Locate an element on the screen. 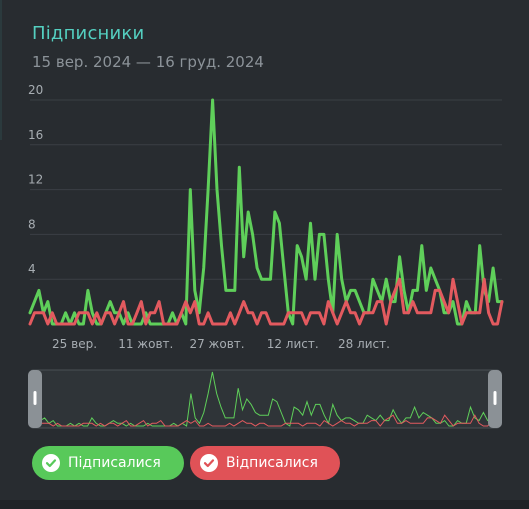 This screenshot has height=509, width=529. legend-subscribed-toggle: Підписалися is located at coordinates (108, 463).